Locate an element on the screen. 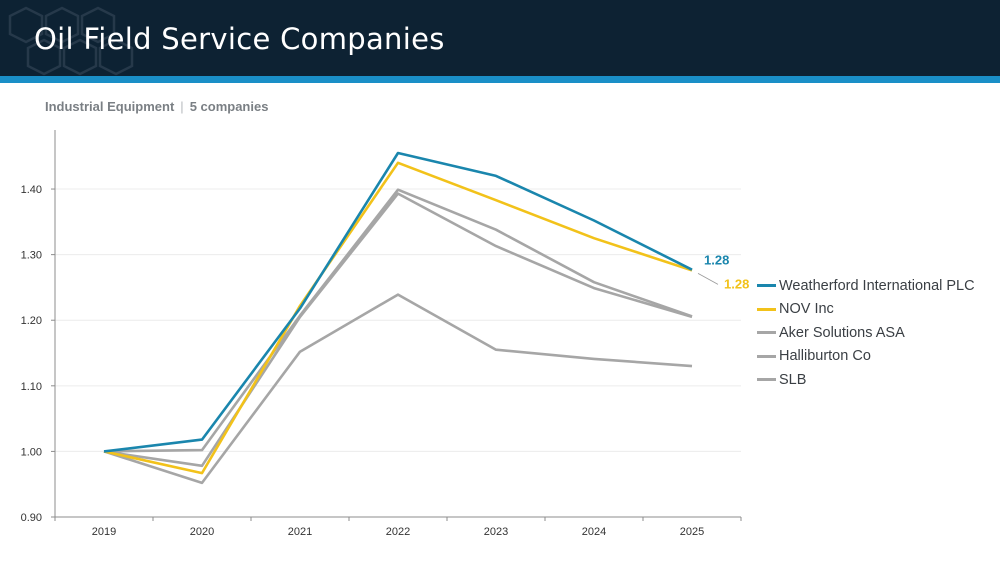 The image size is (1000, 562). x-tick-label: 2020 is located at coordinates (202, 532).